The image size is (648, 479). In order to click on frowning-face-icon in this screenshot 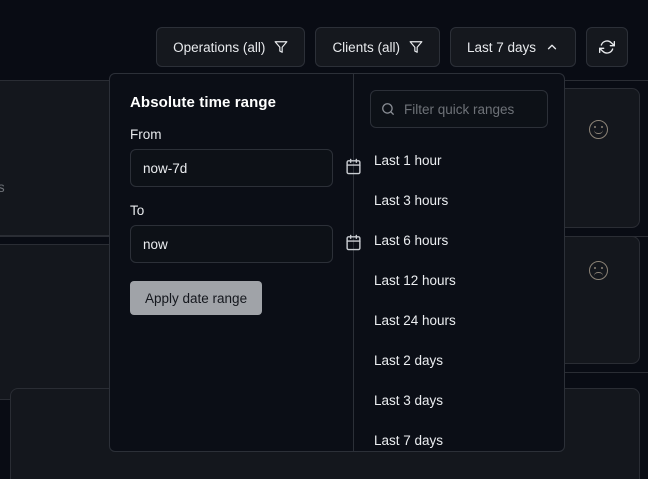, I will do `click(598, 270)`.